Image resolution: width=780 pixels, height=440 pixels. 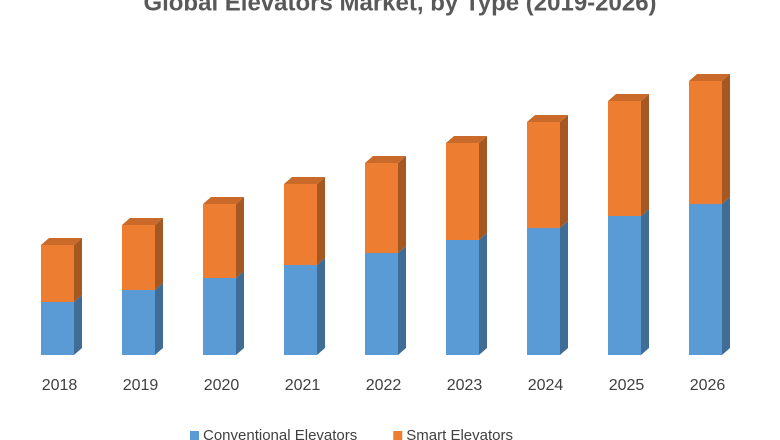 What do you see at coordinates (627, 385) in the screenshot?
I see `x-tick-label: 2025` at bounding box center [627, 385].